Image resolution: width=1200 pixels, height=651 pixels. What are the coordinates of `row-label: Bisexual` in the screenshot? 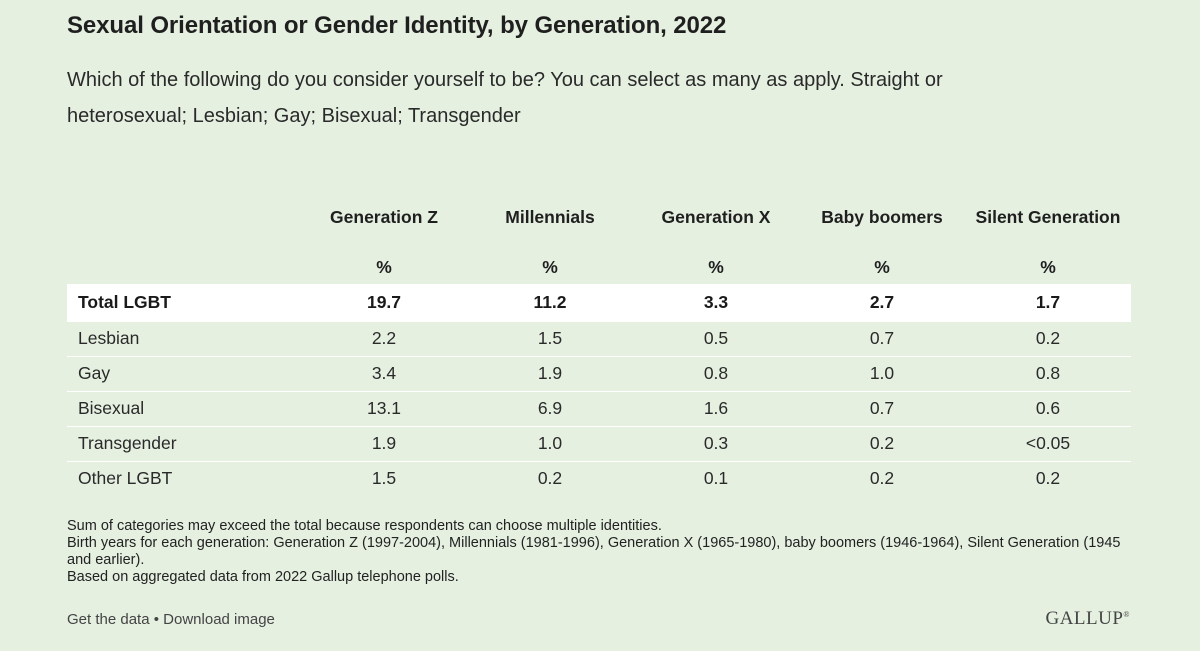 It's located at (184, 409).